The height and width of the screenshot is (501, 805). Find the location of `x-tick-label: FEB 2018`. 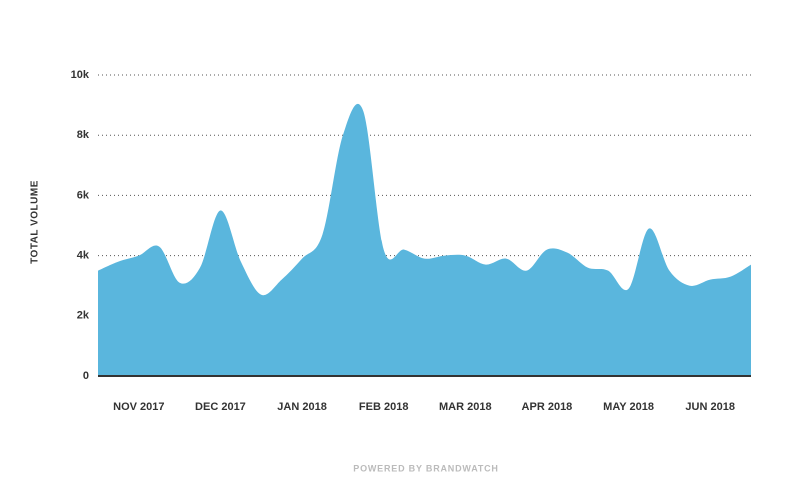

x-tick-label: FEB 2018 is located at coordinates (384, 407).